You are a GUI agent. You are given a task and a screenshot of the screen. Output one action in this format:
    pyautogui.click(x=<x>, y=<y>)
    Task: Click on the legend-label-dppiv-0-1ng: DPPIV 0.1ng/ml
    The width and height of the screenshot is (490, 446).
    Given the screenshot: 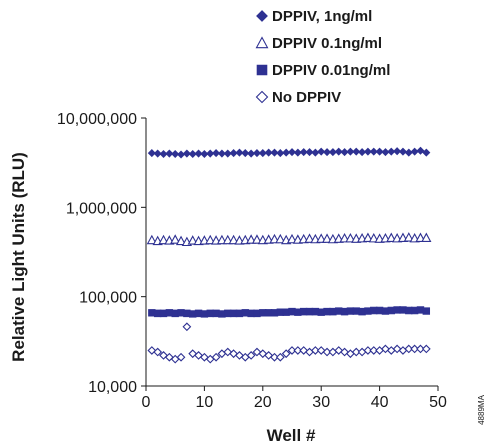 What is the action you would take?
    pyautogui.click(x=327, y=43)
    